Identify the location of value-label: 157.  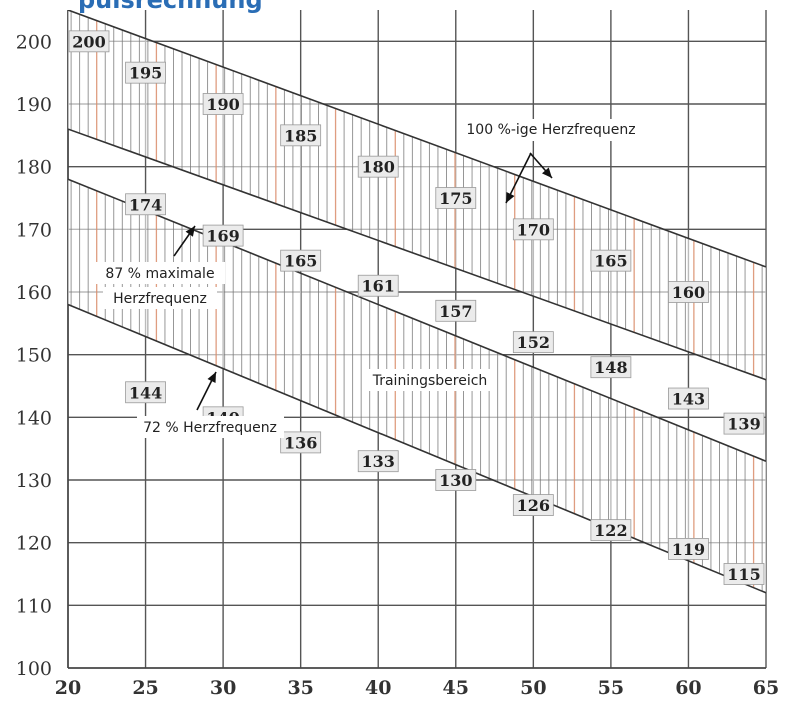
(455, 311).